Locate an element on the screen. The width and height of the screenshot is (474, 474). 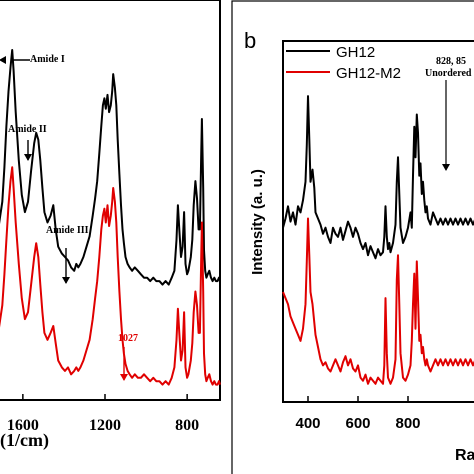
panel-a-annotation-0: Amide I is located at coordinates (47, 59).